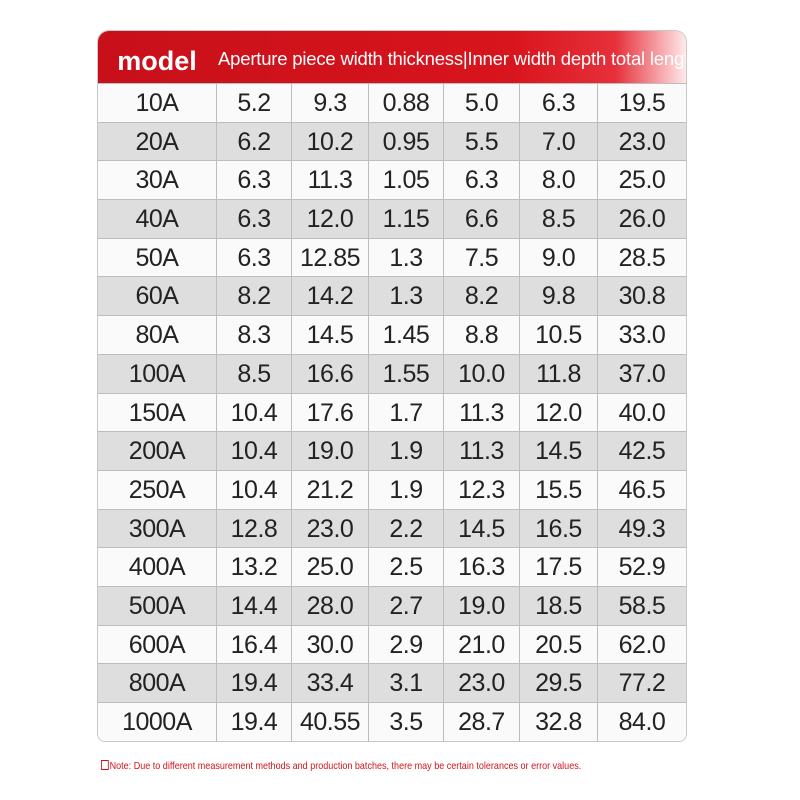 The height and width of the screenshot is (800, 800). I want to click on value-cell: 62.0, so click(641, 644).